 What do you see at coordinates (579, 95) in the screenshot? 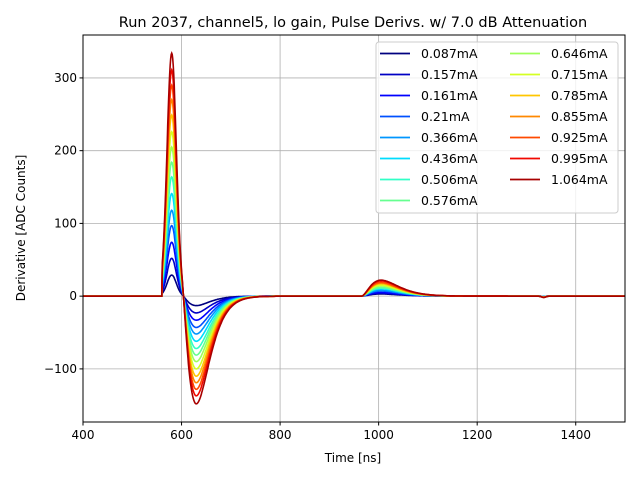
I see `legend-label: 0.785mA` at bounding box center [579, 95].